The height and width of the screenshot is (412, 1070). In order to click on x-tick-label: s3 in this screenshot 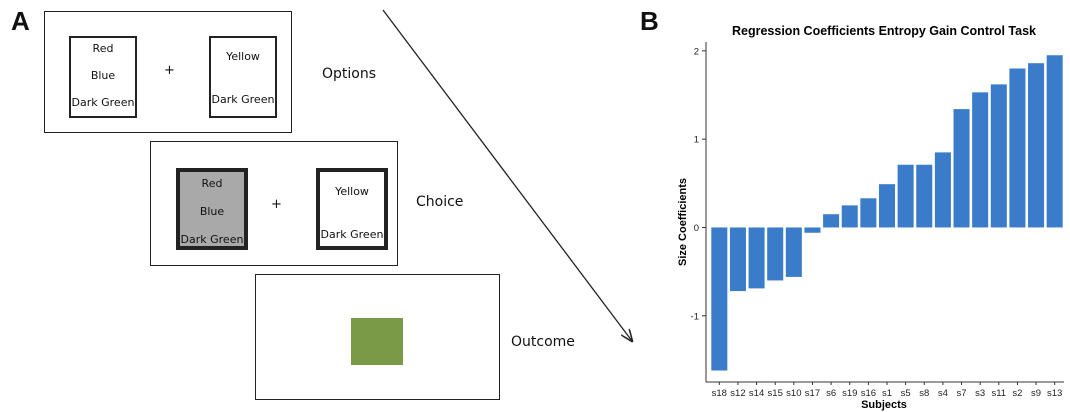, I will do `click(980, 393)`.